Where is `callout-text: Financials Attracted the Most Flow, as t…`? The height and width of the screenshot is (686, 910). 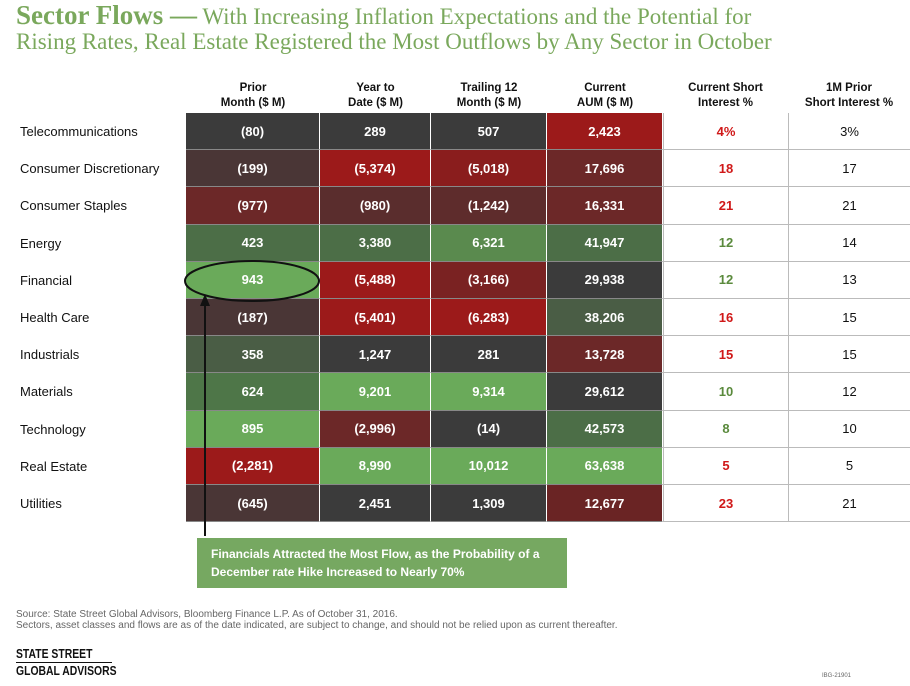
callout-text: Financials Attracted the Most Flow, as t… is located at coordinates (375, 554).